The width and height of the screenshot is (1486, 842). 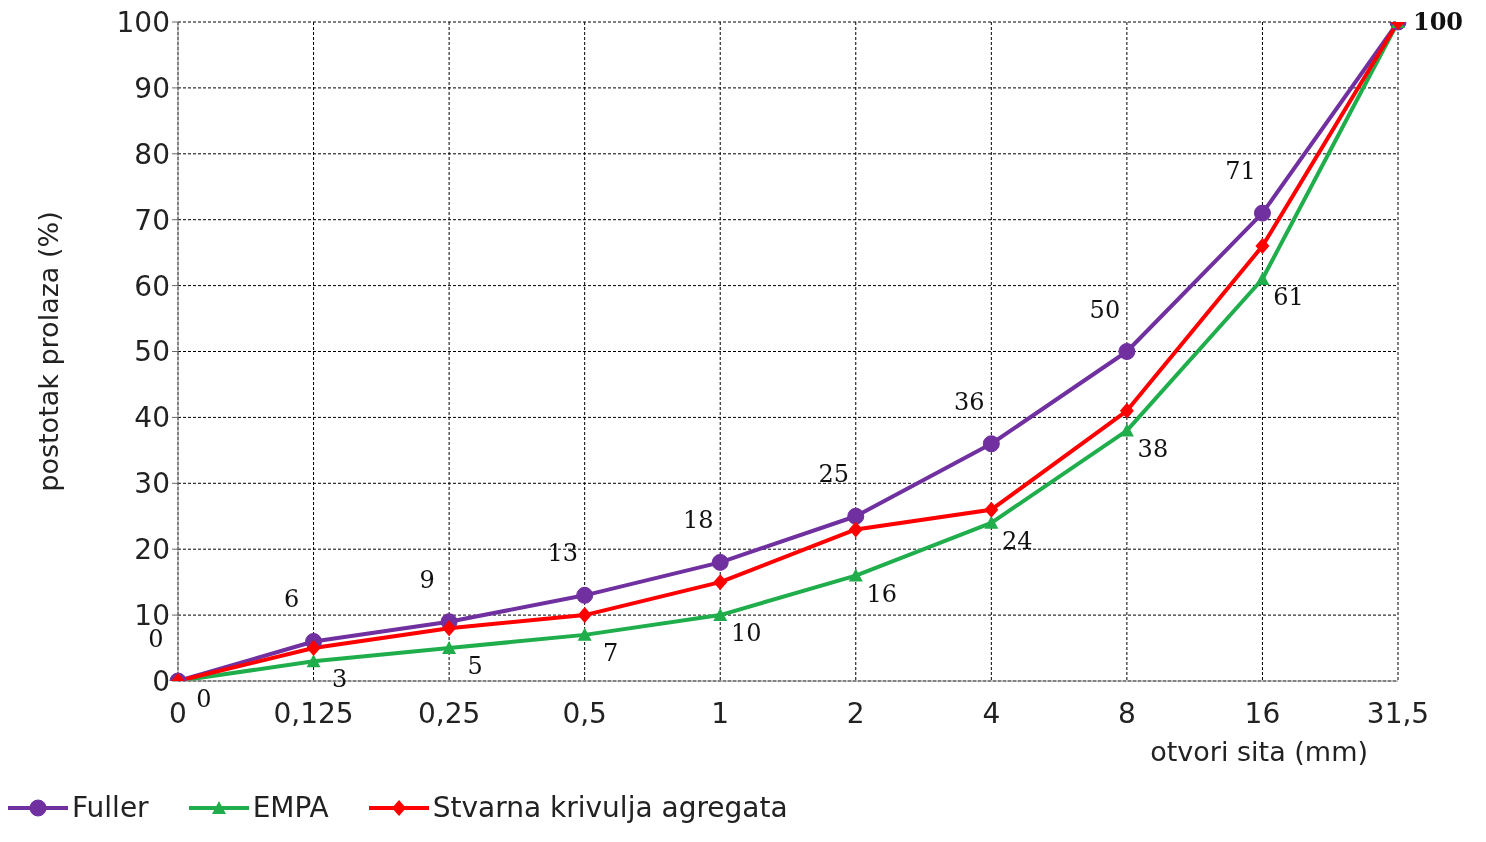 I want to click on x-tick-label: 4, so click(x=991, y=713).